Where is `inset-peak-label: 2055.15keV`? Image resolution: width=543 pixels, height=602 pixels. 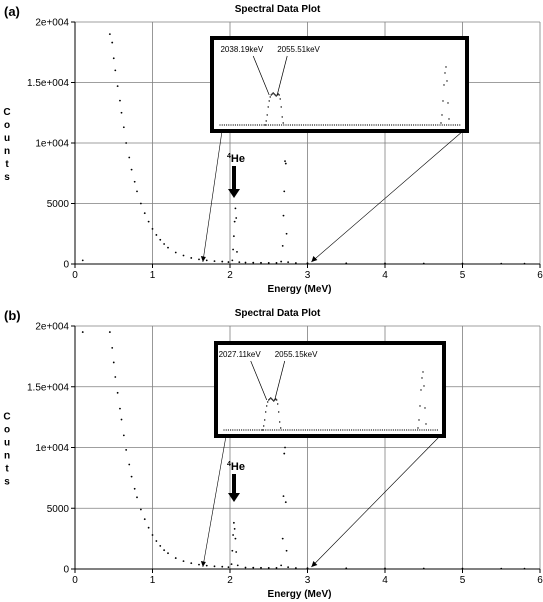
inset-peak-label: 2055.15keV is located at coordinates (296, 354).